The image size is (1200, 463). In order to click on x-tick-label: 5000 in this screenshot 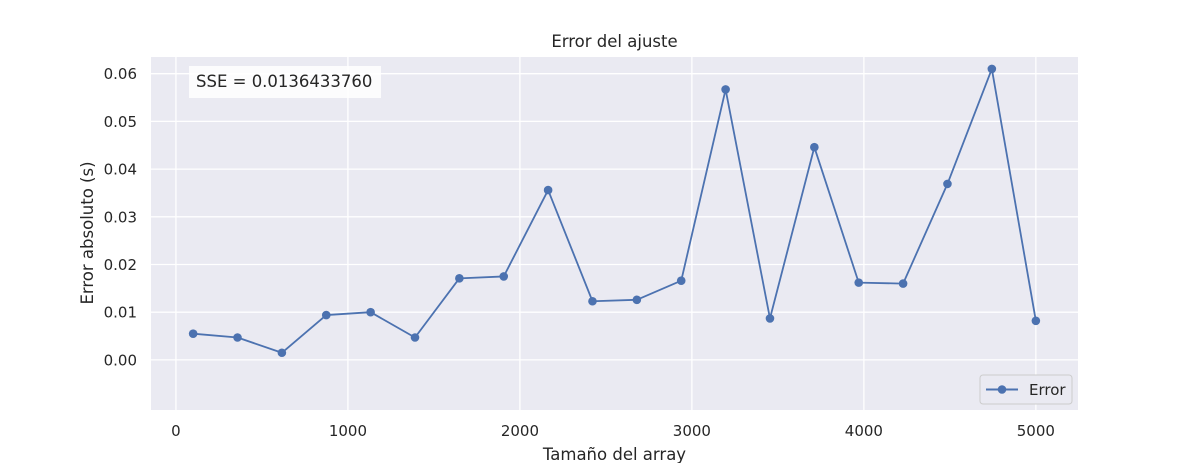, I will do `click(1036, 431)`.